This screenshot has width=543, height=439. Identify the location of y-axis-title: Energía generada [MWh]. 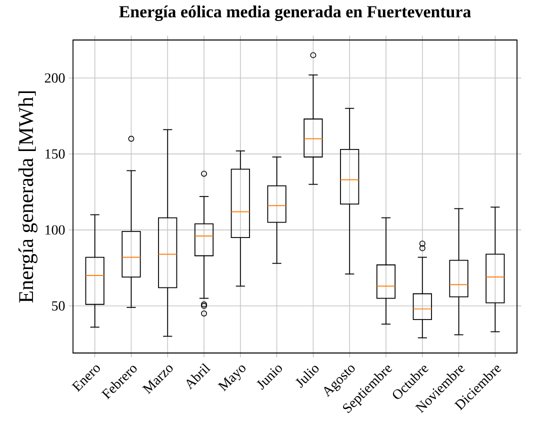
(28, 197).